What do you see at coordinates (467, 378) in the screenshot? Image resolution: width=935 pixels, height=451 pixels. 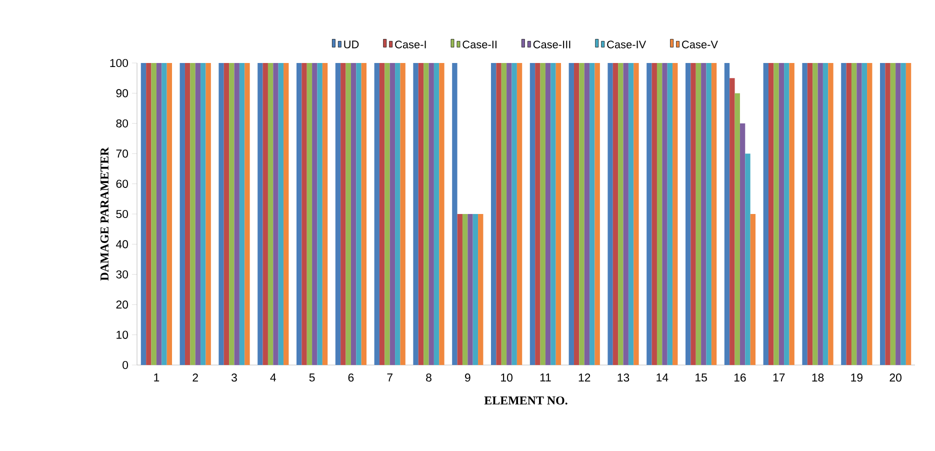 I see `x-tick-label: 9` at bounding box center [467, 378].